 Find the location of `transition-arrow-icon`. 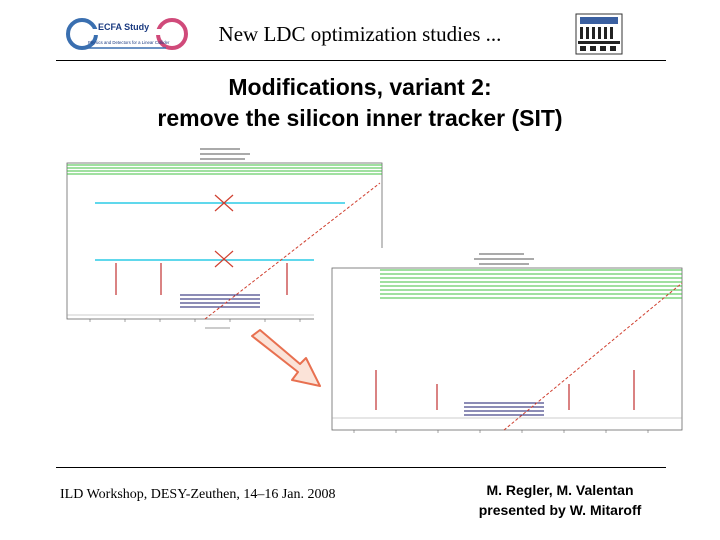

transition-arrow-icon is located at coordinates (286, 358).